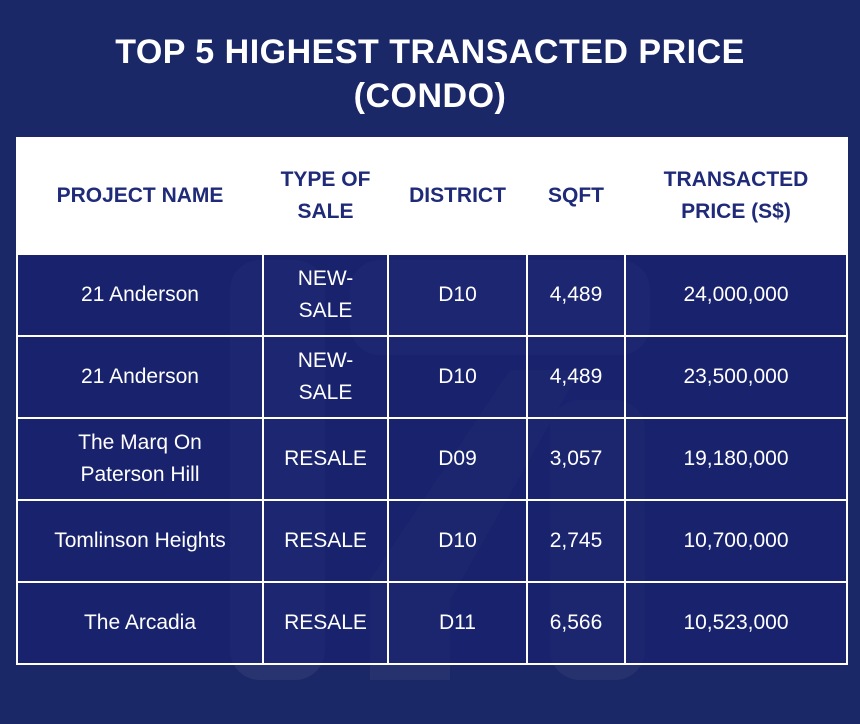 This screenshot has width=860, height=724. I want to click on project-name-line: Tomlinson Heights, so click(140, 540).